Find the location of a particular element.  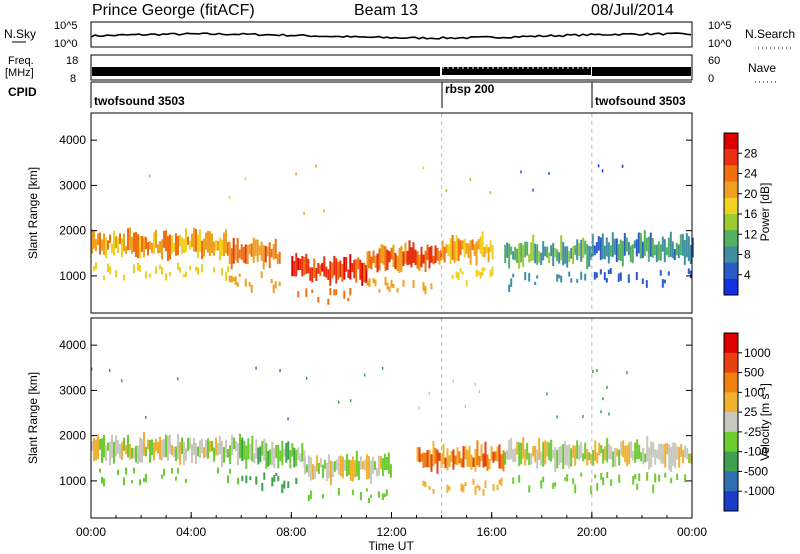

colorbar-tick-label: 500 is located at coordinates (754, 373).